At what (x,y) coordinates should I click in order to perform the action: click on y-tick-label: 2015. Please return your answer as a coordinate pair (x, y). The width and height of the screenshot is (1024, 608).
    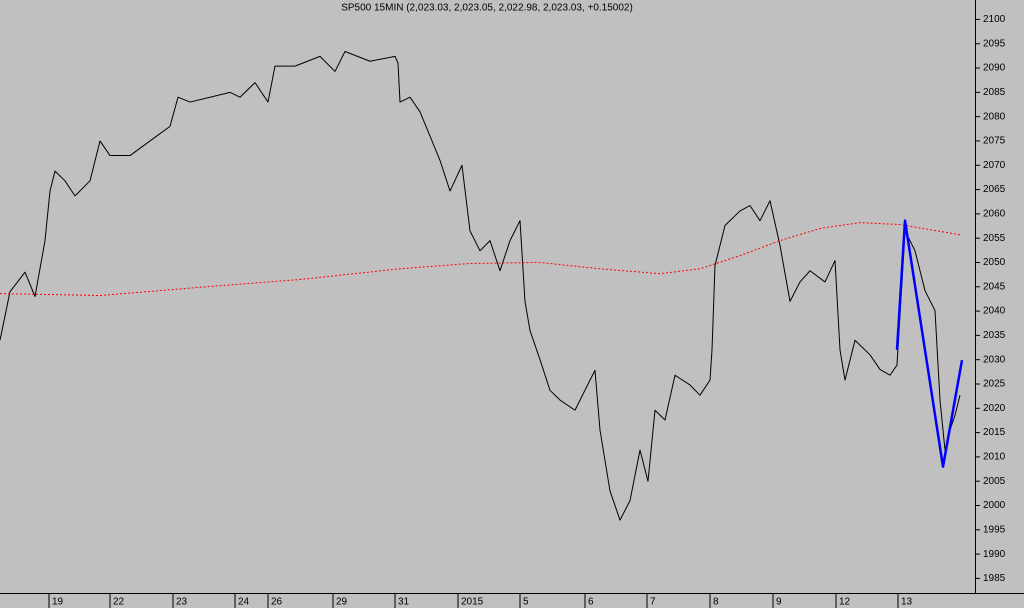
    Looking at the image, I should click on (994, 432).